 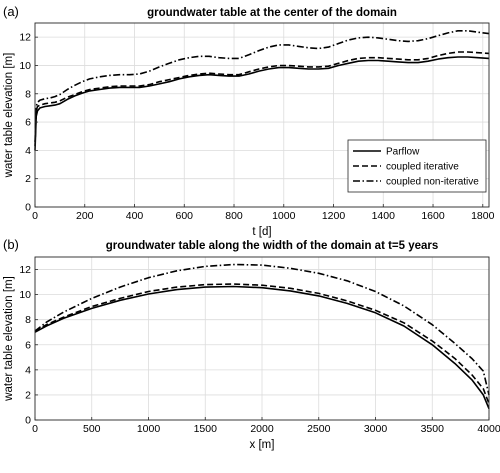 I want to click on x-tick-label: 600, so click(x=184, y=216).